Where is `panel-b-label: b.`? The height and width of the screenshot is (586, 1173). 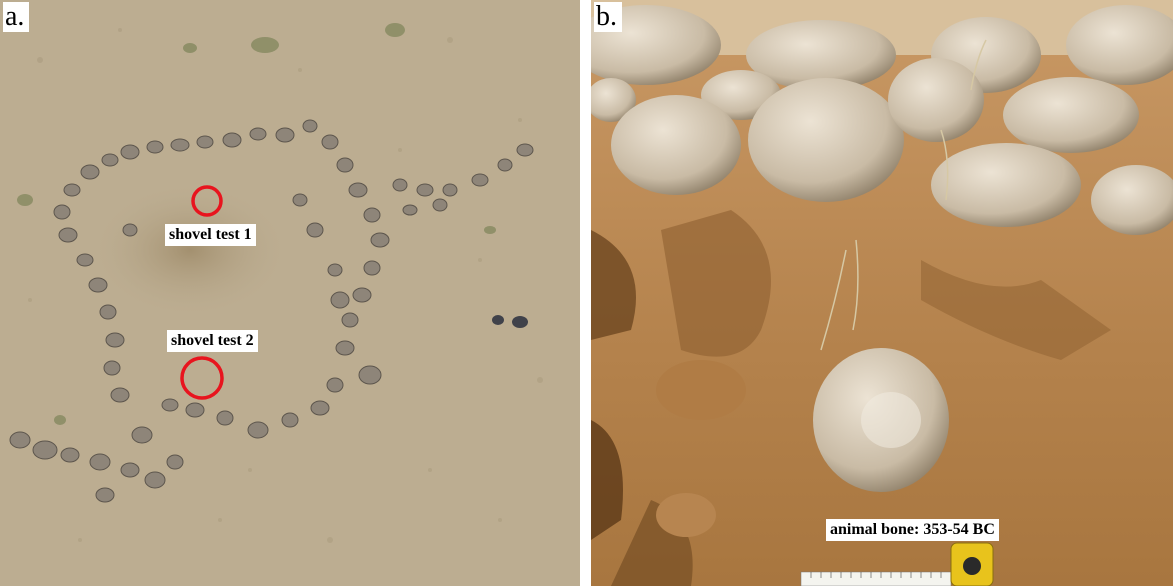
panel-b-label: b. is located at coordinates (608, 17).